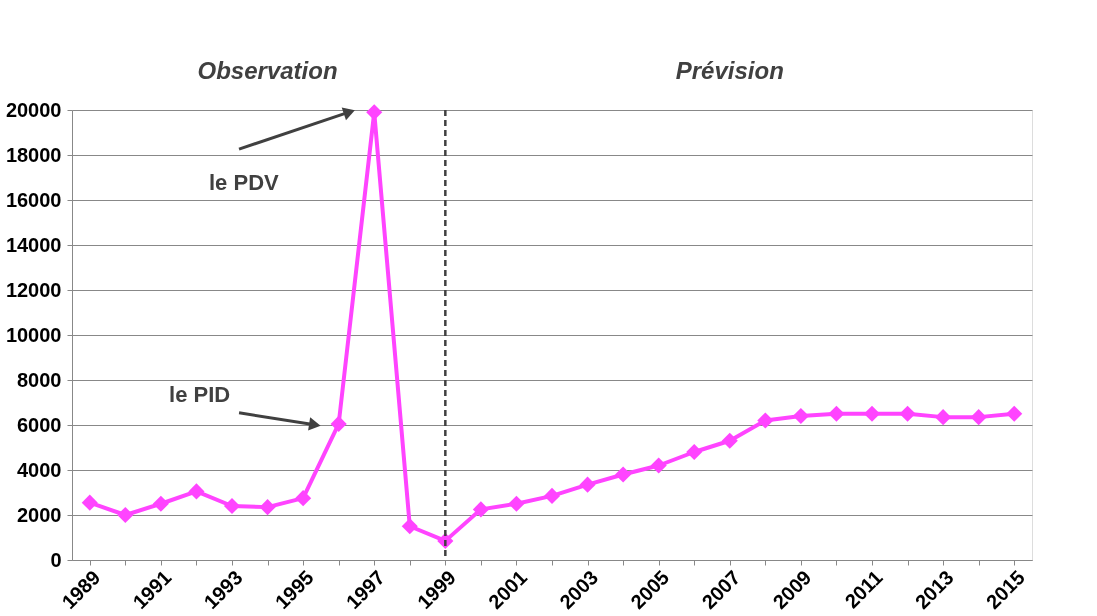 The image size is (1097, 616). What do you see at coordinates (33, 199) in the screenshot?
I see `y-tick-label: 16000` at bounding box center [33, 199].